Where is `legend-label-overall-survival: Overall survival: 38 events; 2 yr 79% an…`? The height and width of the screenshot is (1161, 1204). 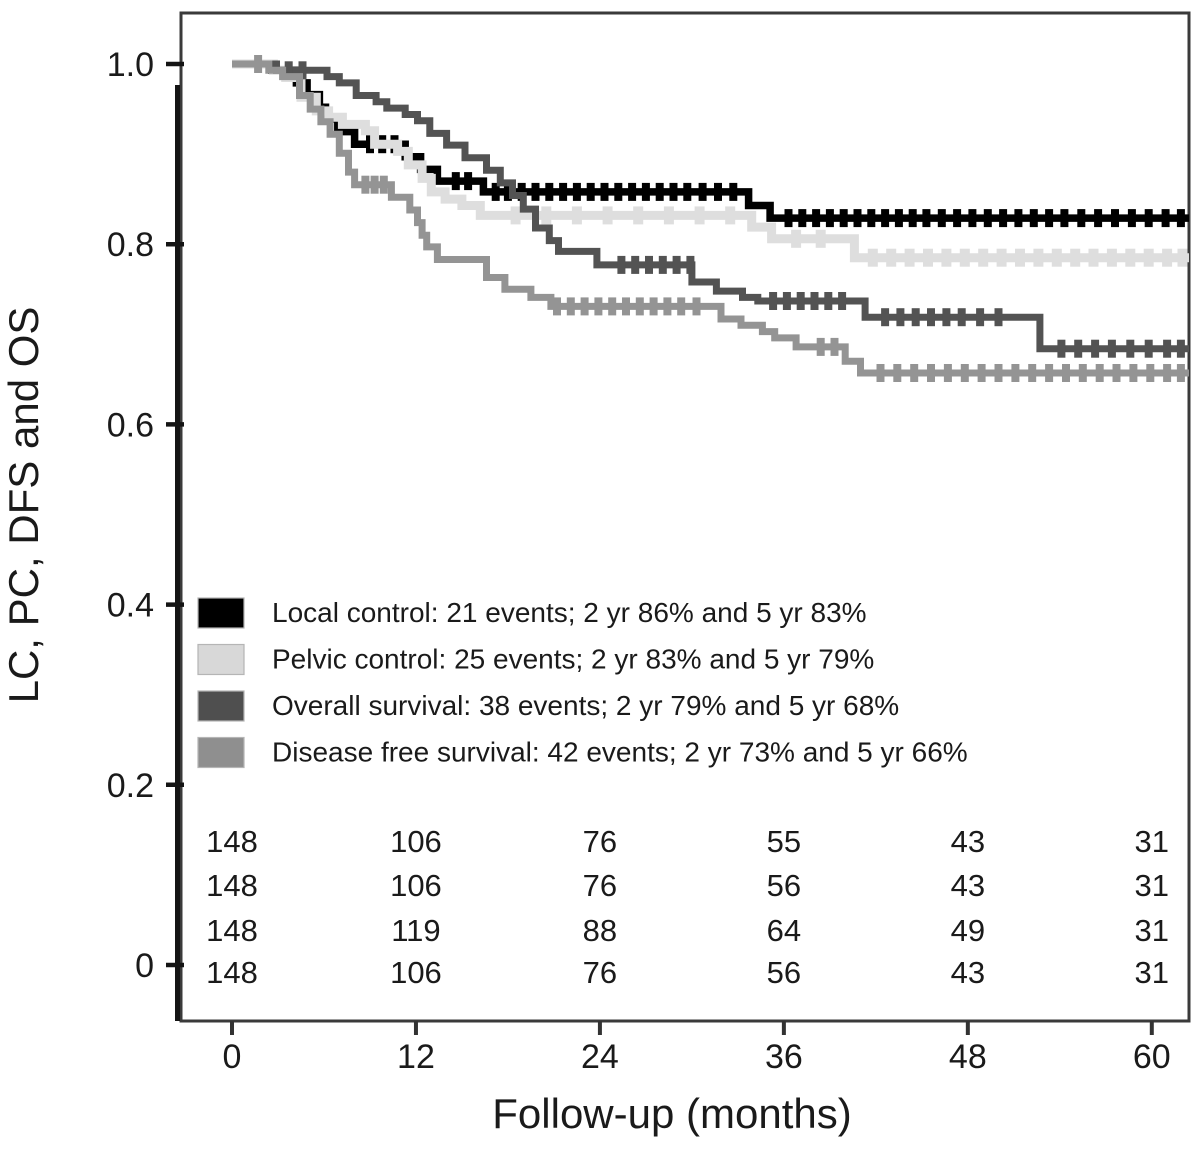 legend-label-overall-survival: Overall survival: 38 events; 2 yr 79% an… is located at coordinates (585, 705).